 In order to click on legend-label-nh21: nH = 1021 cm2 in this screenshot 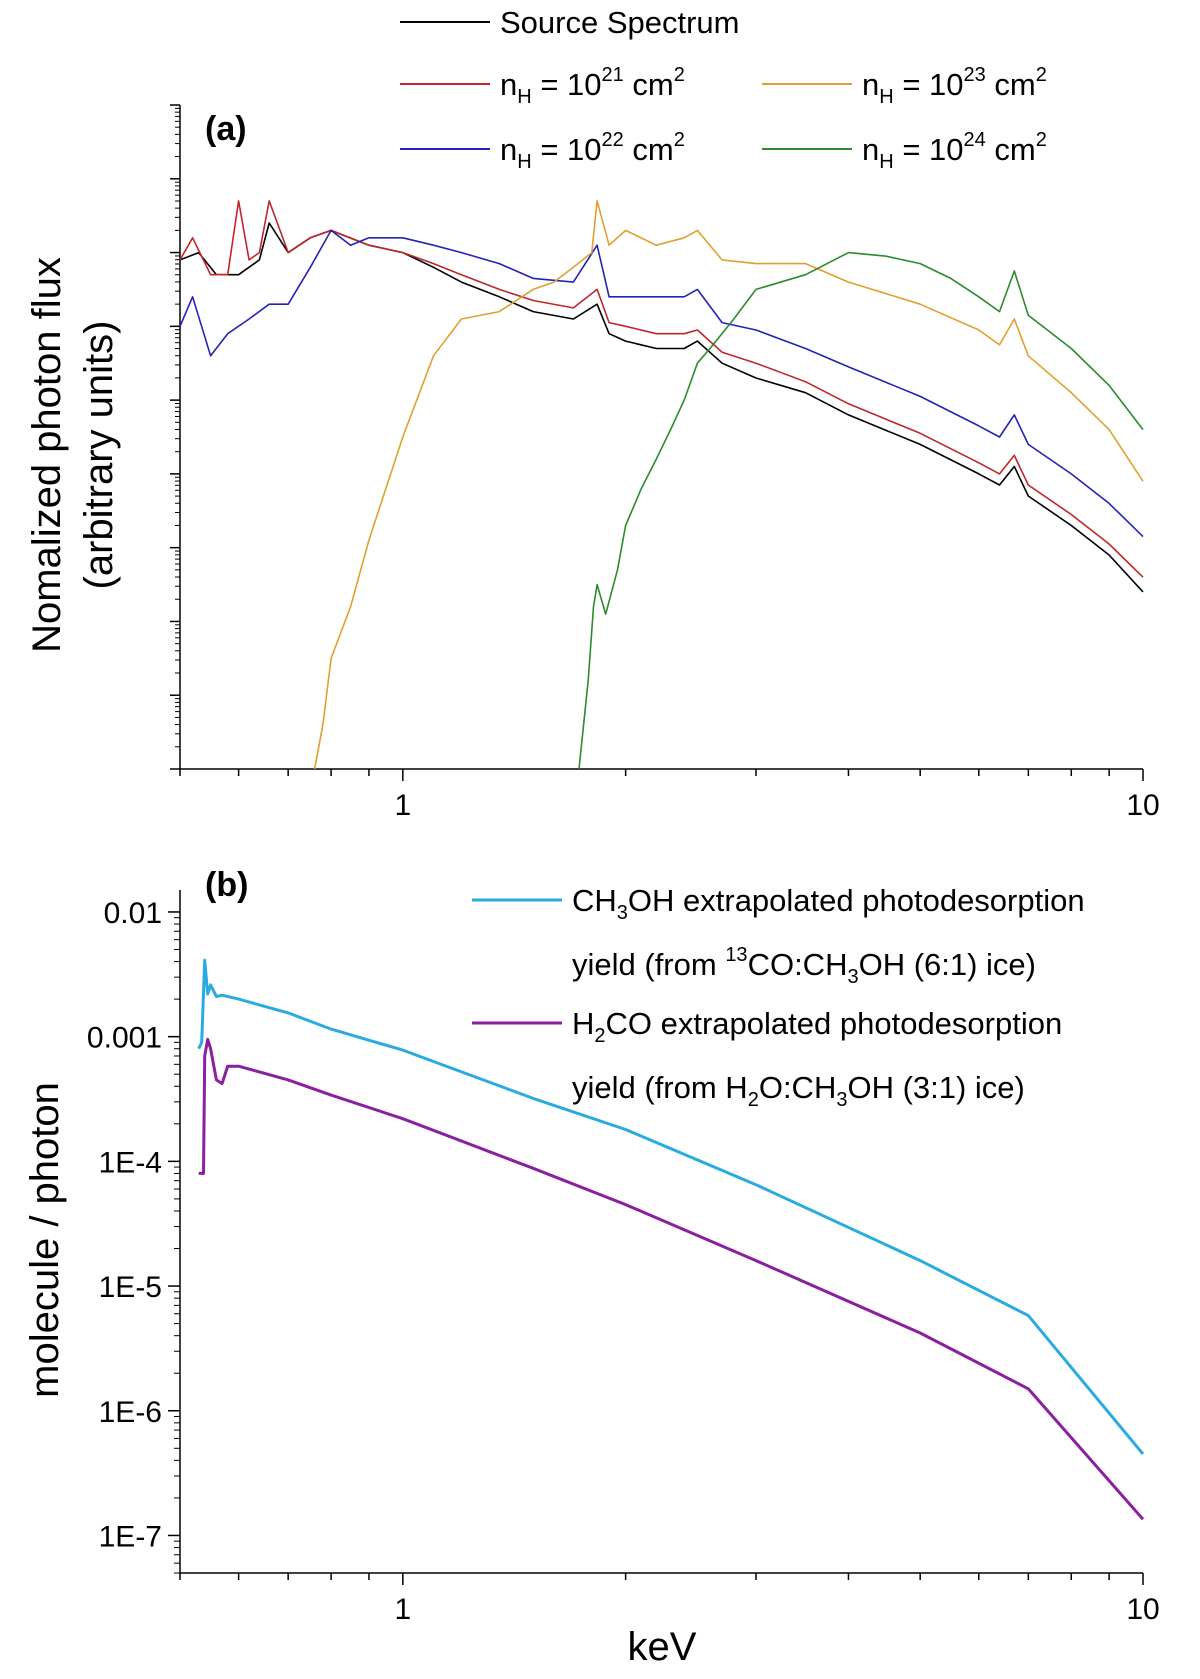, I will do `click(592, 86)`.